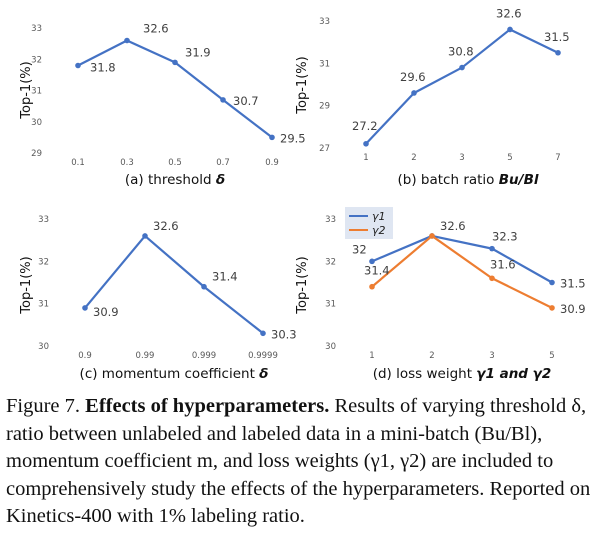  What do you see at coordinates (461, 52) in the screenshot?
I see `data-label: 30.8` at bounding box center [461, 52].